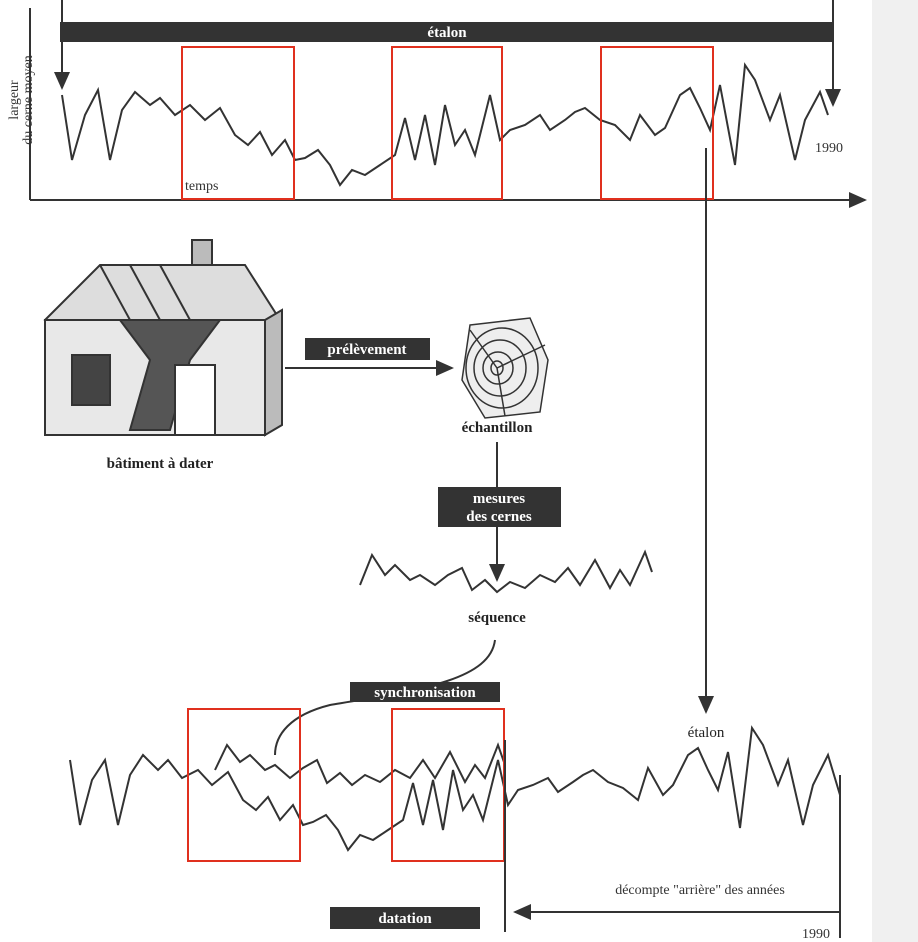 Image resolution: width=918 pixels, height=942 pixels. Describe the element at coordinates (706, 733) in the screenshot. I see `reference-label: étalon` at that location.